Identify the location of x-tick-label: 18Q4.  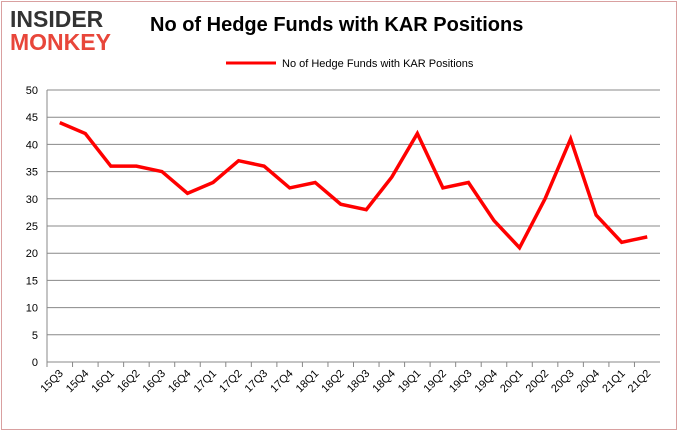
(384, 382).